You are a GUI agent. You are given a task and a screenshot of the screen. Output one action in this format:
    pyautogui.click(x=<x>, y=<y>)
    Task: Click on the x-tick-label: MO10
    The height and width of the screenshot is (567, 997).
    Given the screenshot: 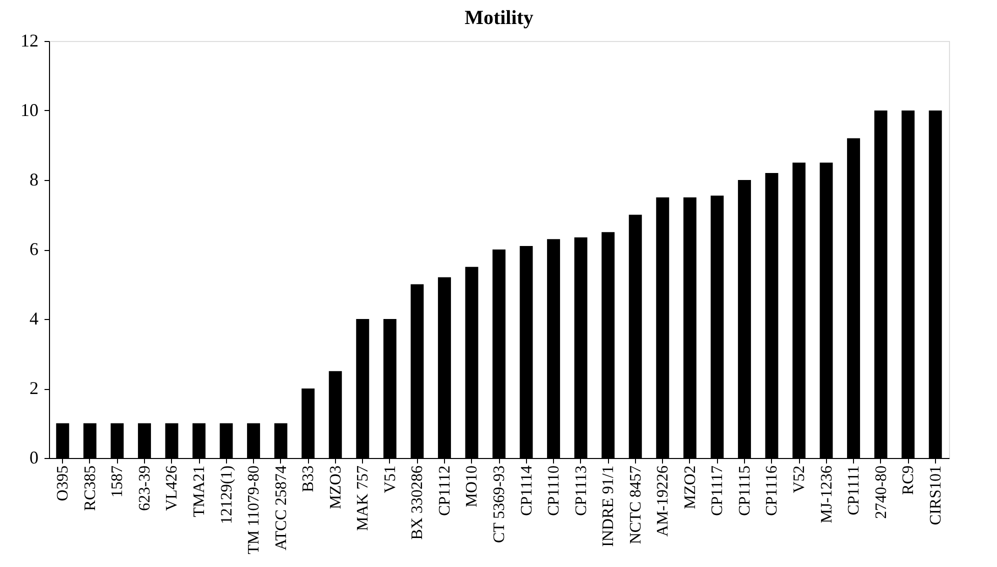 What is the action you would take?
    pyautogui.click(x=472, y=487)
    